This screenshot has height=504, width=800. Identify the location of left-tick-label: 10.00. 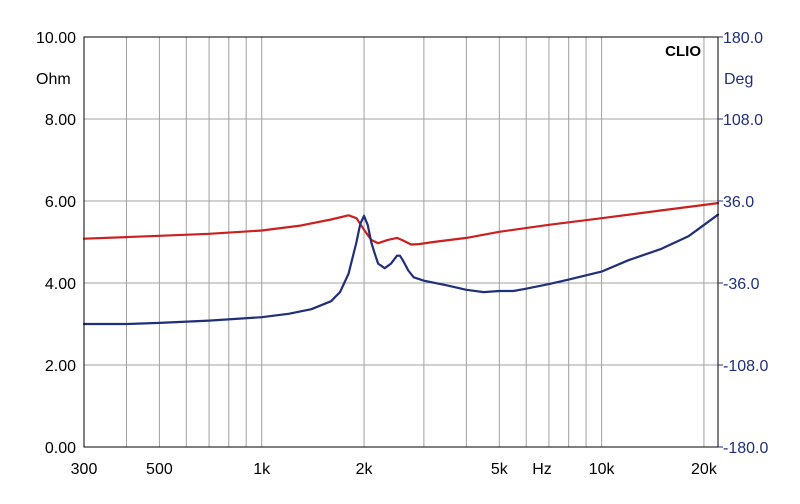
(56, 38).